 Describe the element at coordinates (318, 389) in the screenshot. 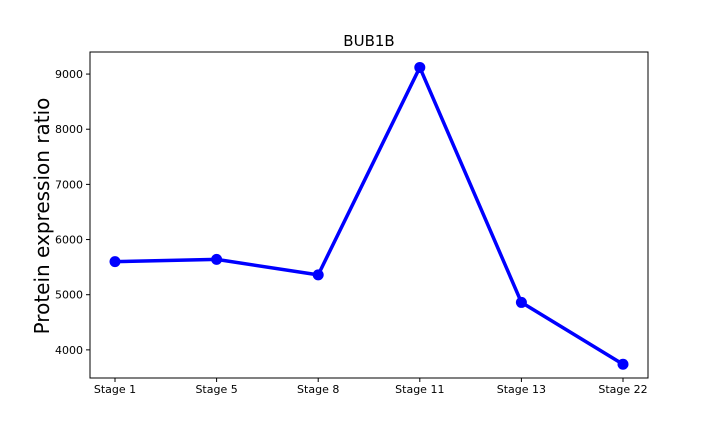

I see `x-tick-label: Stage 8` at that location.